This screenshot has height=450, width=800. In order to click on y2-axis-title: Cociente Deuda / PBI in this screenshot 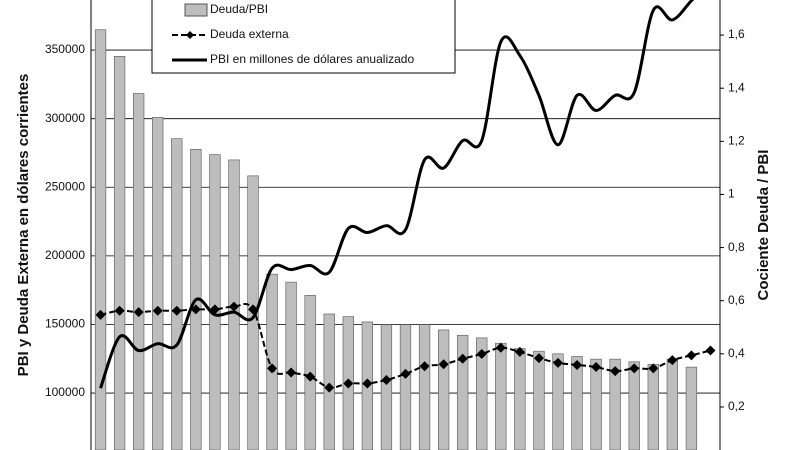, I will do `click(763, 225)`.